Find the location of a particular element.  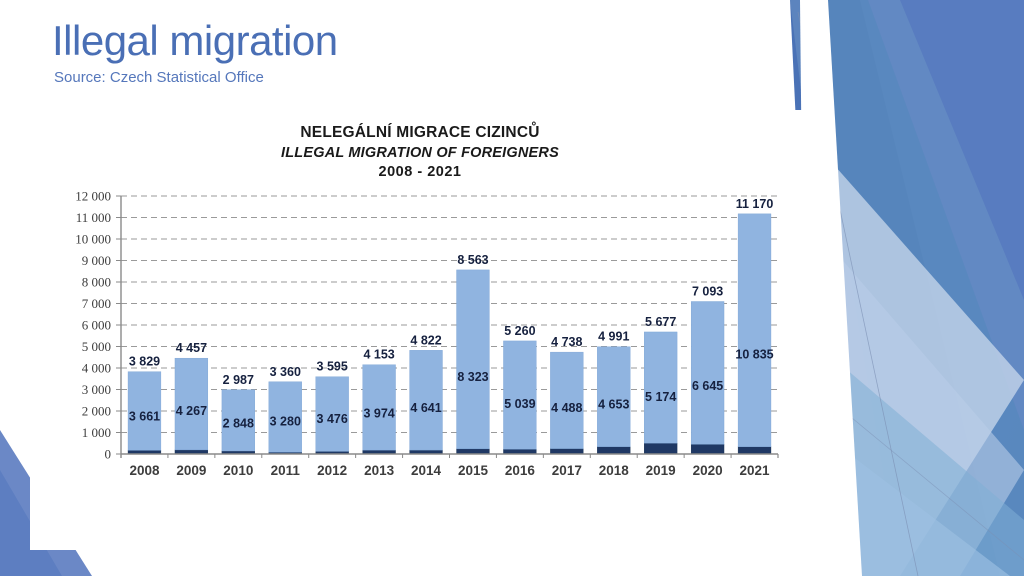

x-axis-tick-label: 2010 is located at coordinates (238, 470).